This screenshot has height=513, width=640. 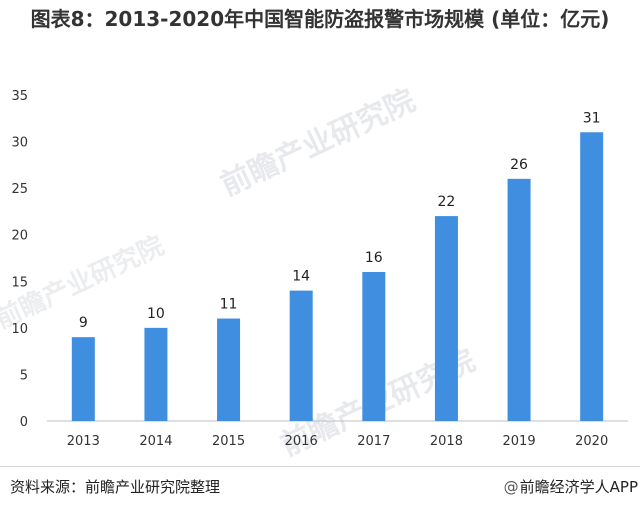 I want to click on y-tick-label: 20, so click(x=19, y=236).